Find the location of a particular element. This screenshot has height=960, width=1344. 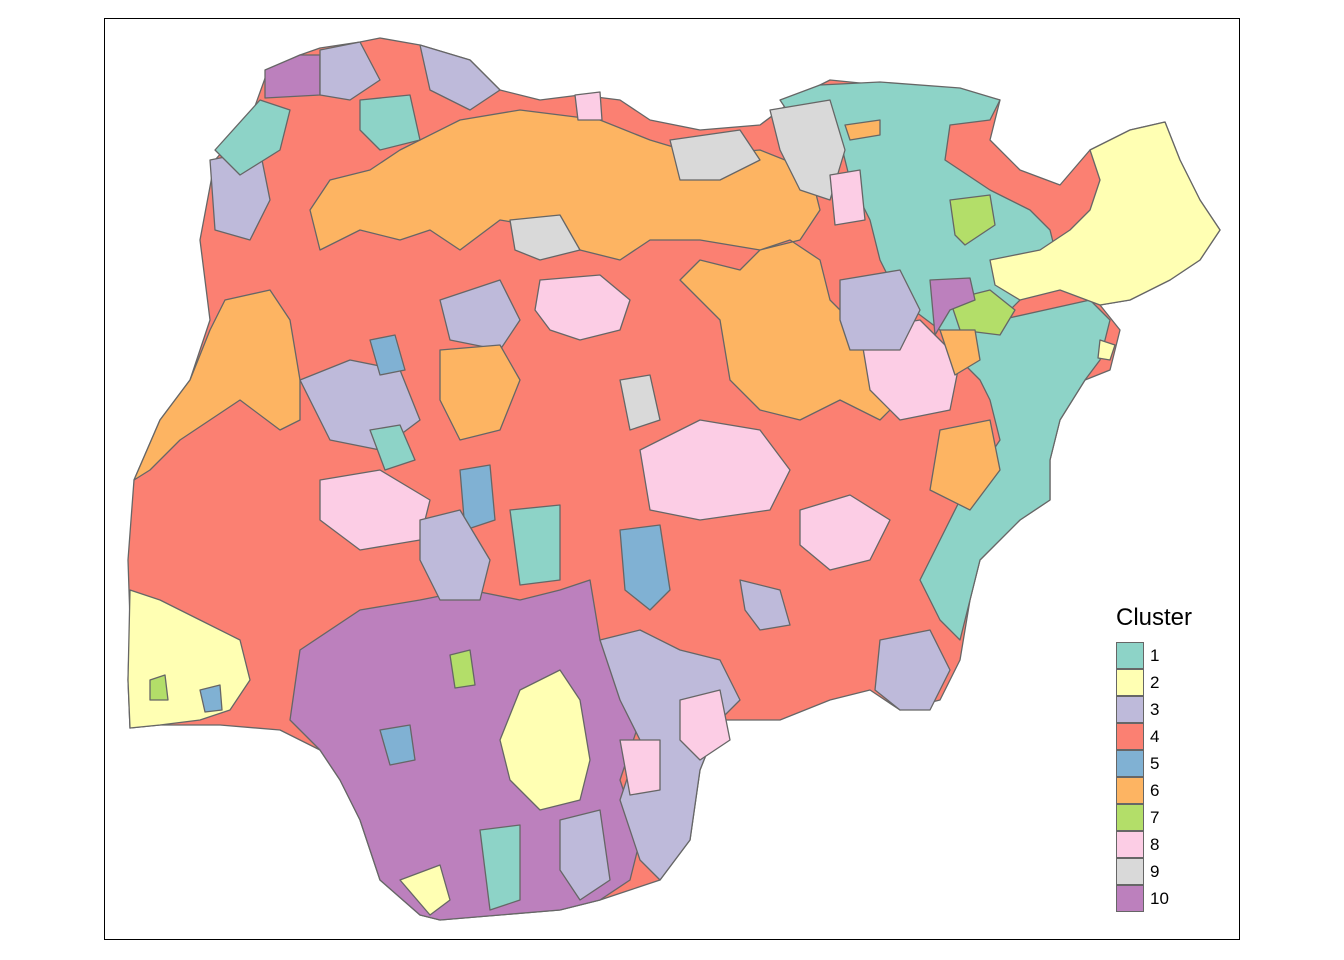

legend-label: 4 is located at coordinates (1155, 736).